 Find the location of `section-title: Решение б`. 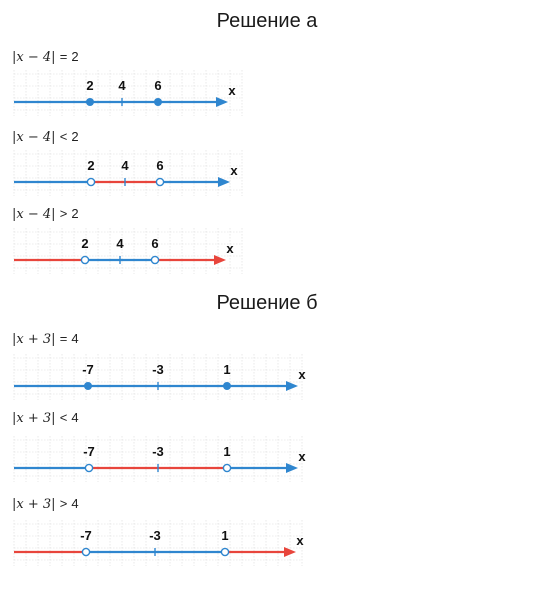

section-title: Решение б is located at coordinates (267, 303).